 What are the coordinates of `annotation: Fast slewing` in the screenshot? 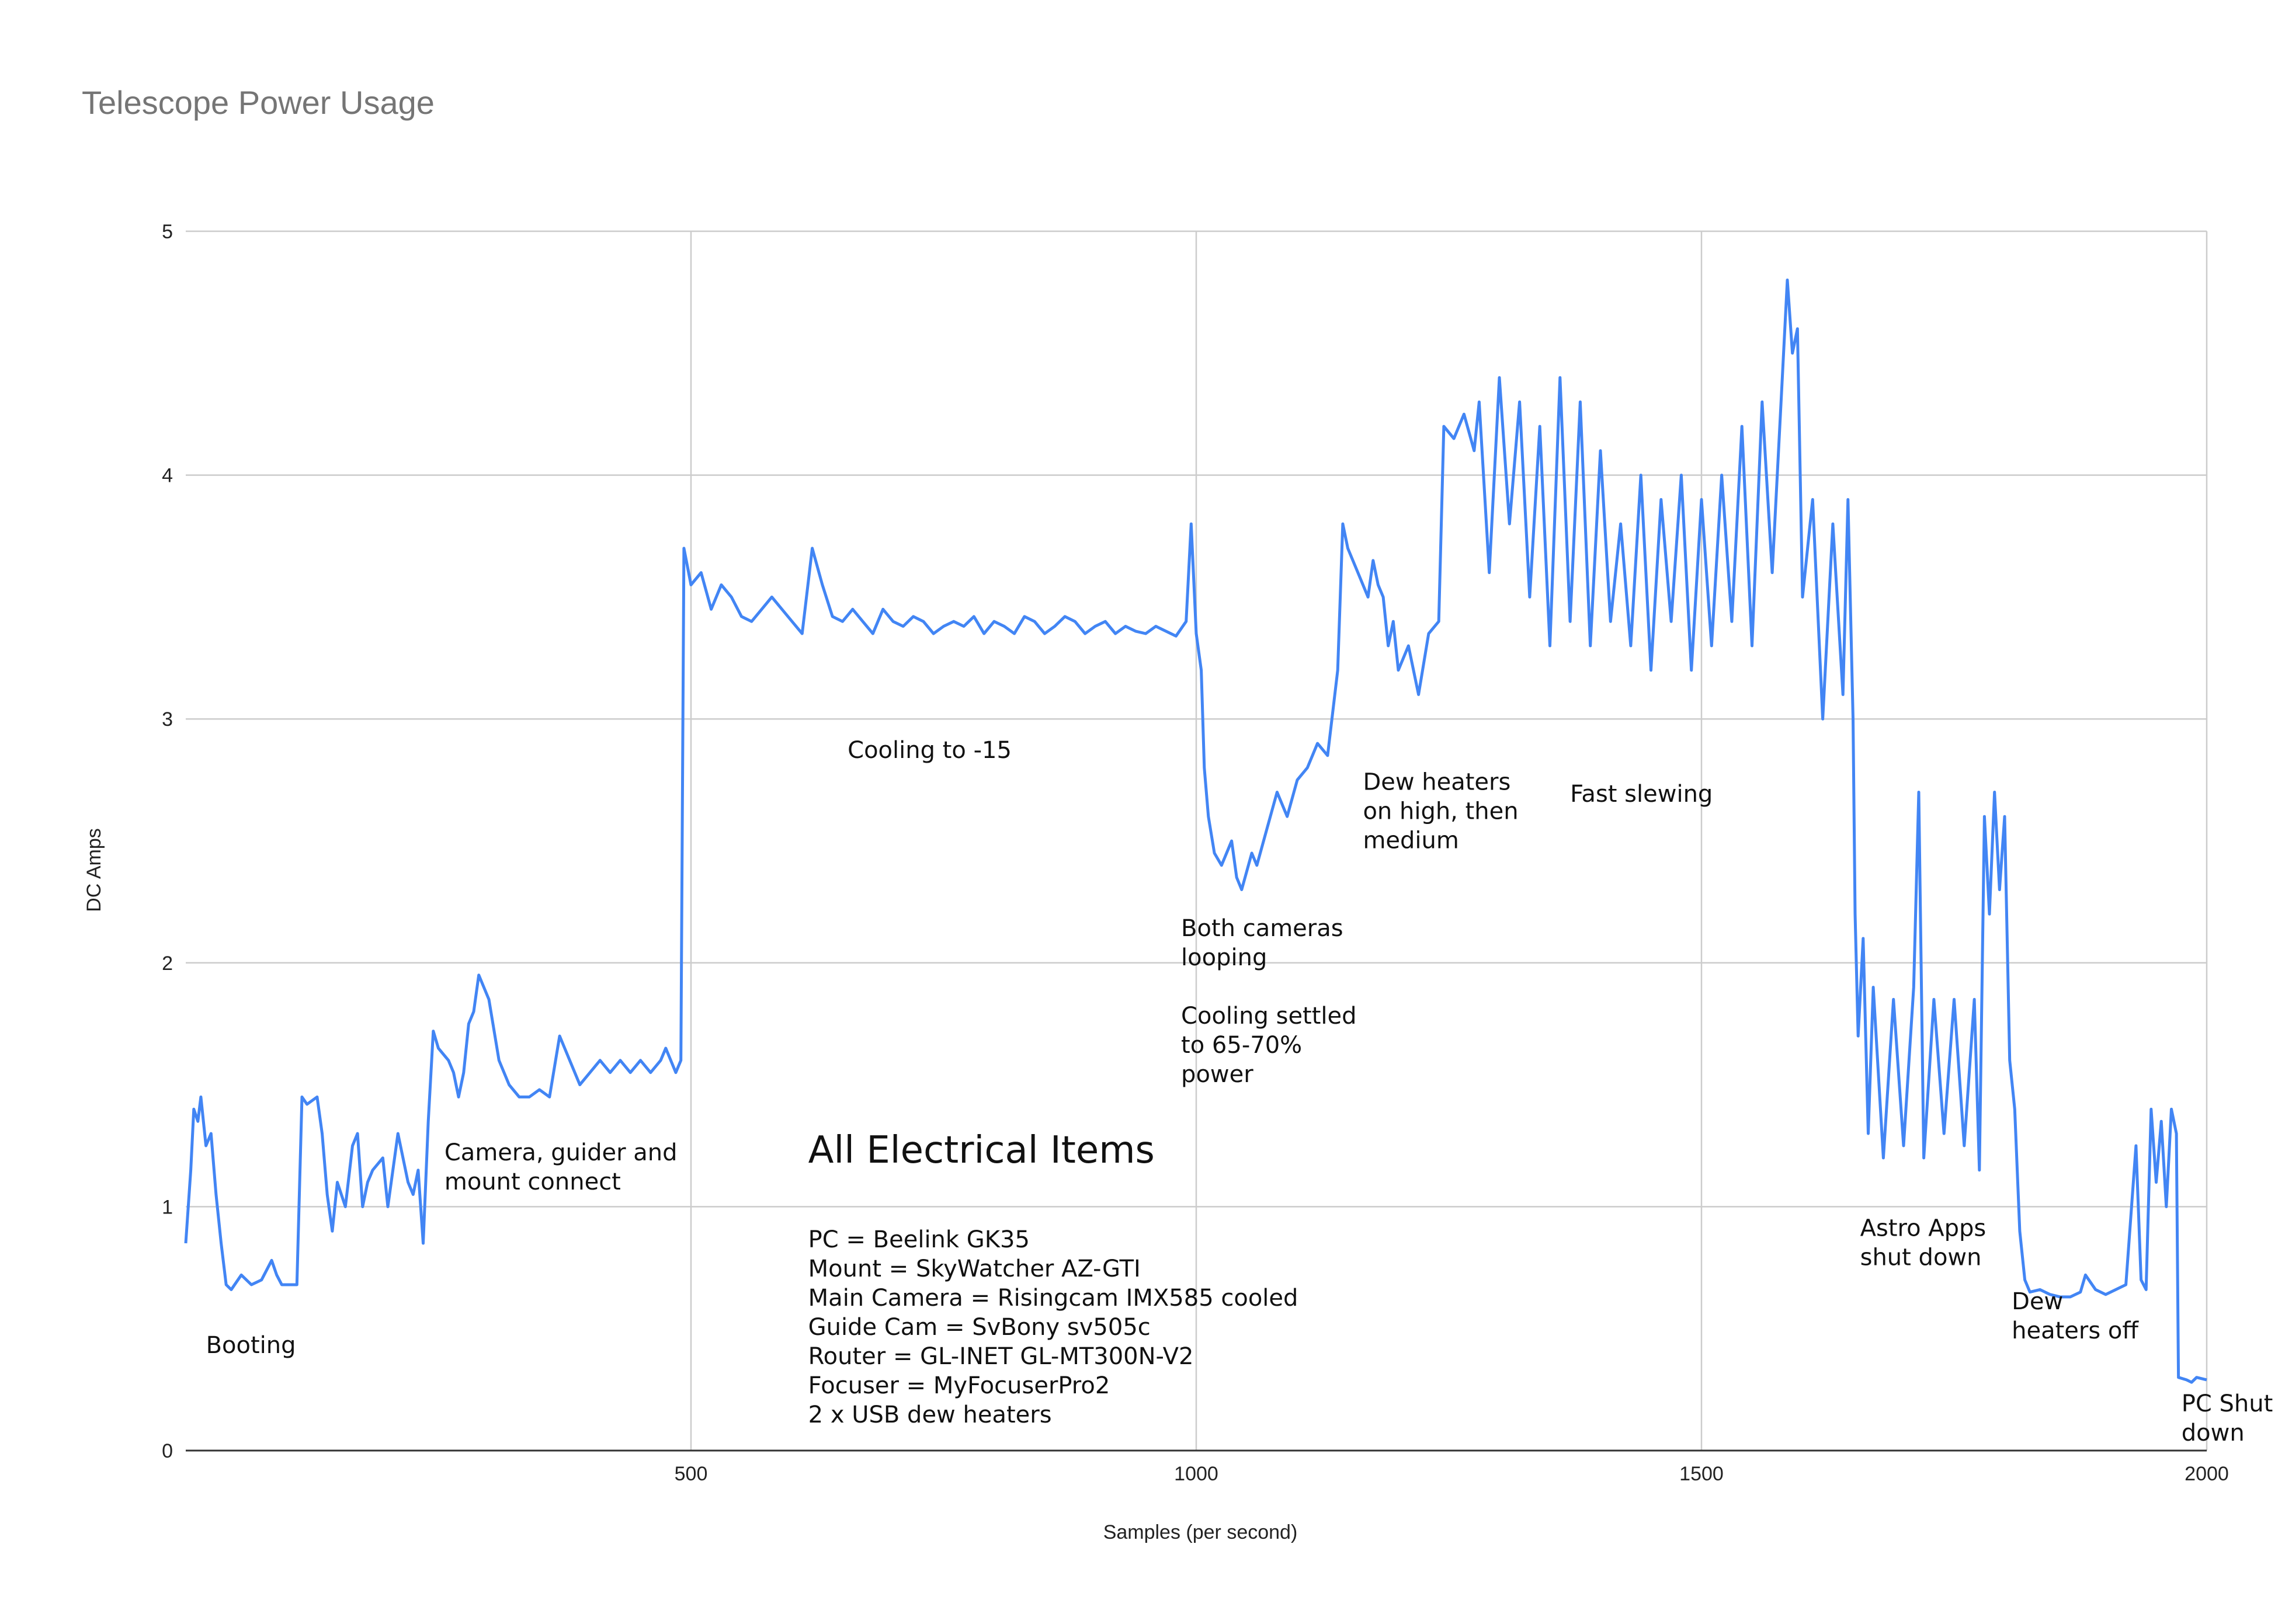 It's located at (1641, 794).